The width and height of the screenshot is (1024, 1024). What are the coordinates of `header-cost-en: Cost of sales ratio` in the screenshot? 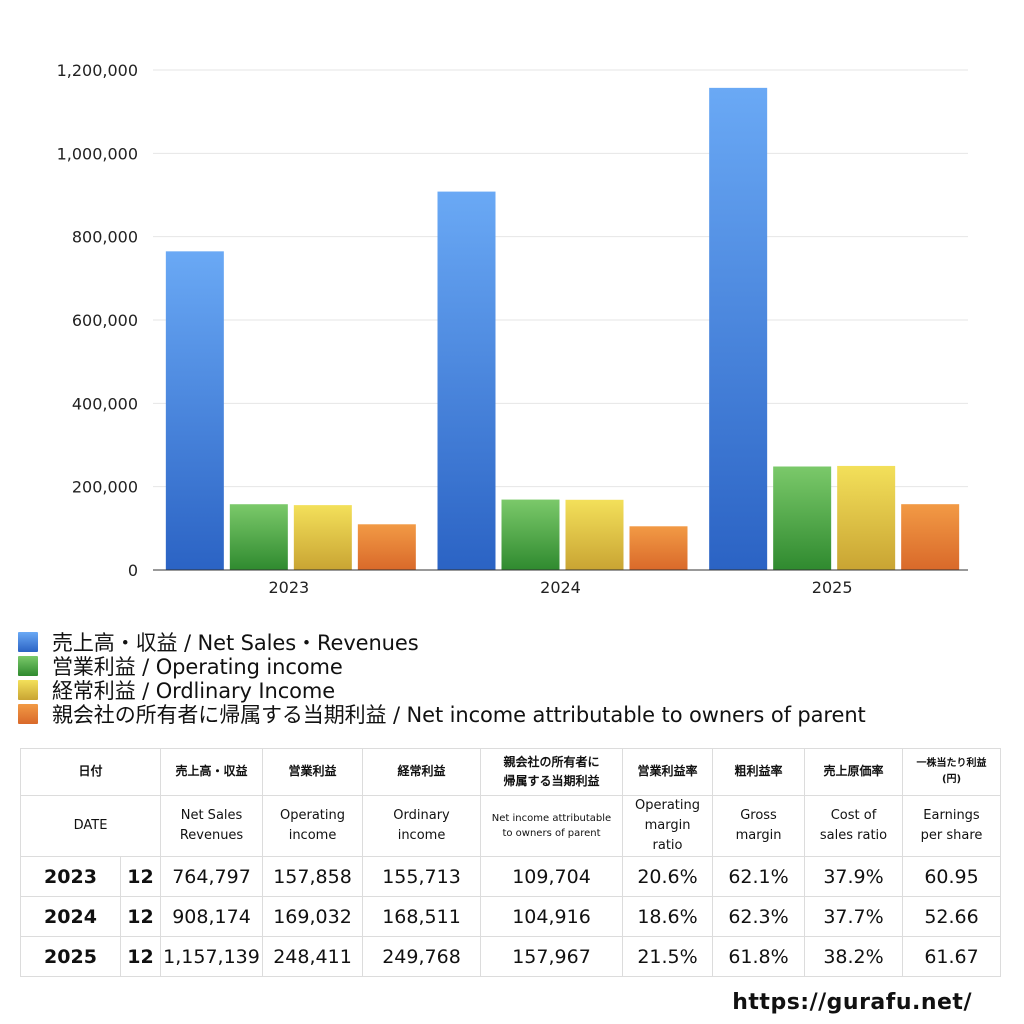 It's located at (854, 826).